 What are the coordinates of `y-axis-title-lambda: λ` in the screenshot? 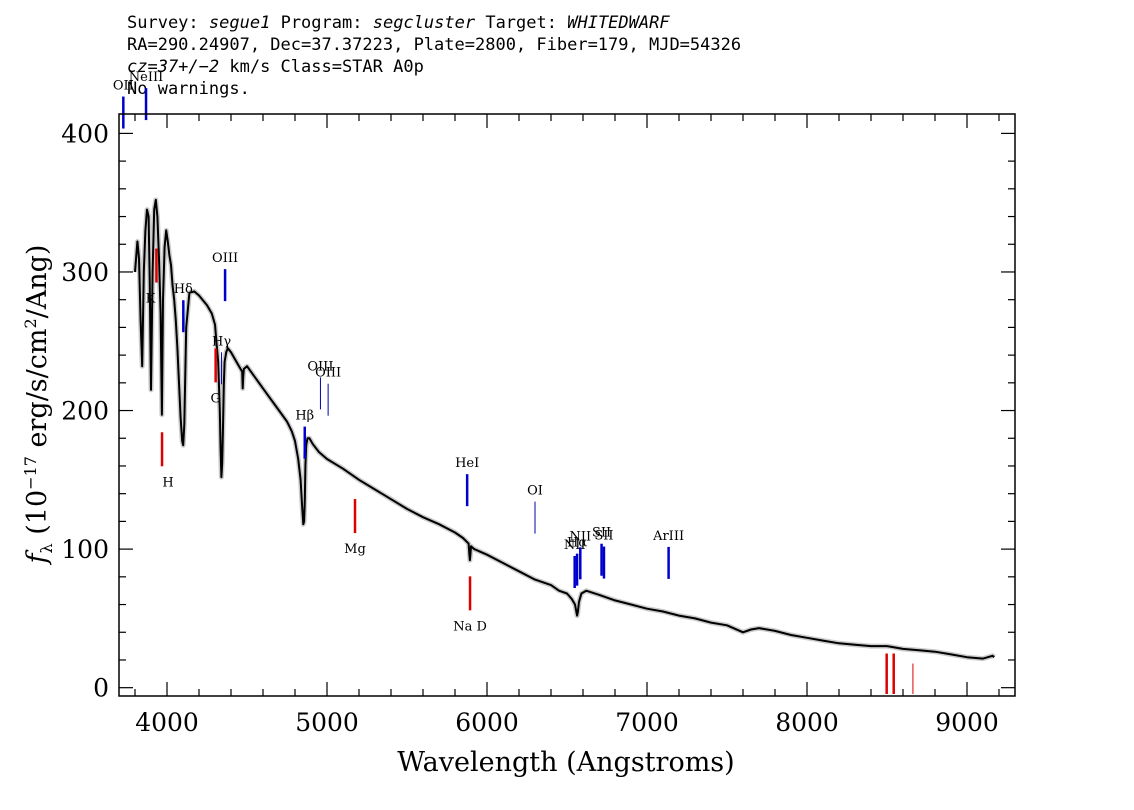 It's located at (46, 548).